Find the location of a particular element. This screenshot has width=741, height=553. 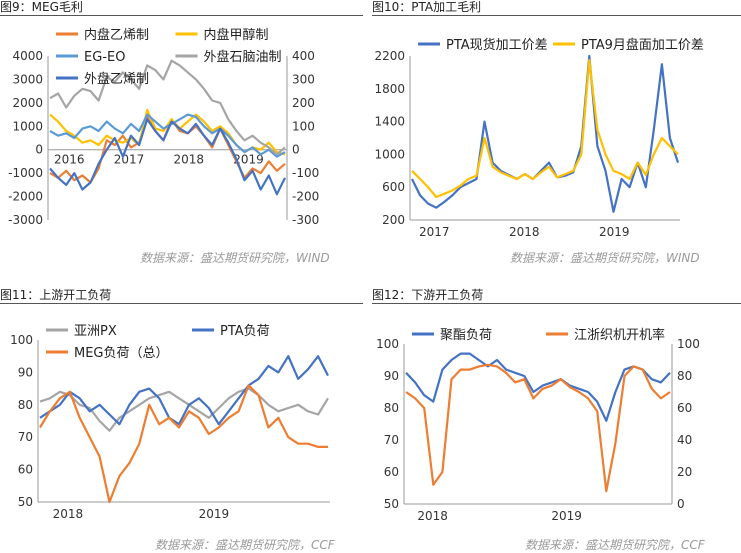

y2-tick-label: 400 is located at coordinates (303, 56).